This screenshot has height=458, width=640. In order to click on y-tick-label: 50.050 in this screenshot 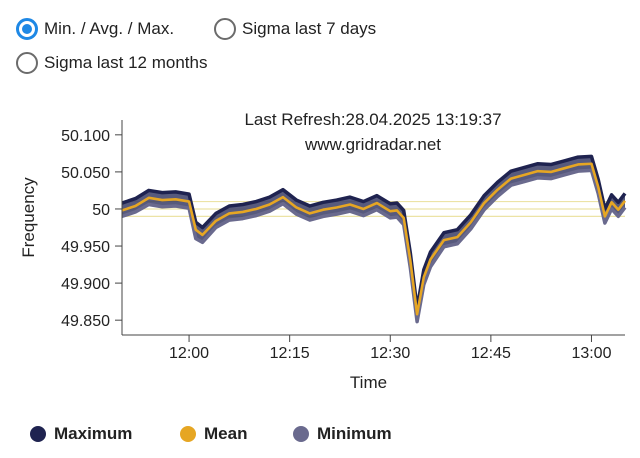, I will do `click(85, 173)`.